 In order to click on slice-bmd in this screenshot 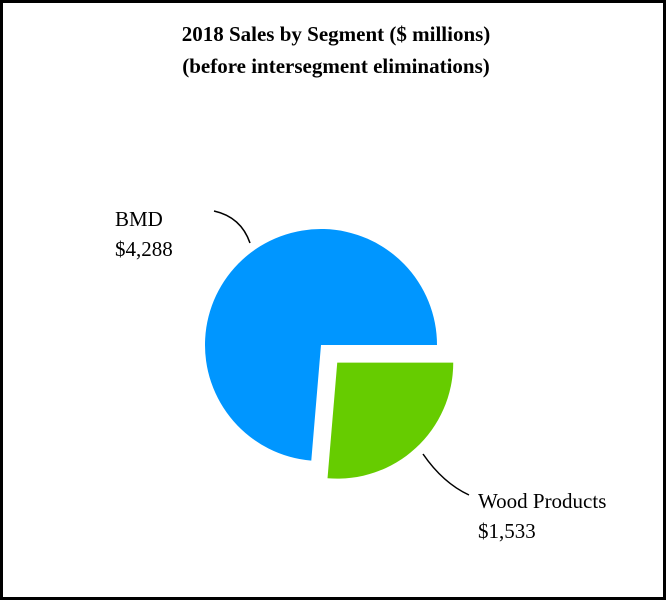, I will do `click(321, 345)`.